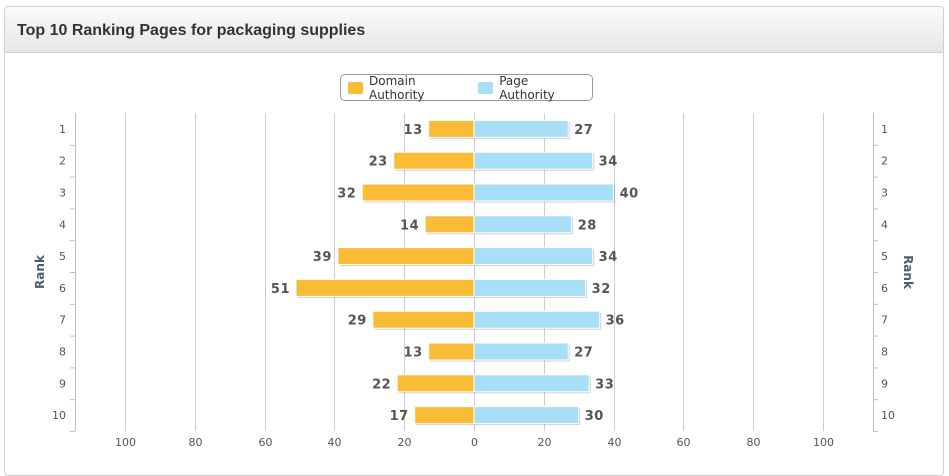  What do you see at coordinates (62, 288) in the screenshot?
I see `y-tick-label-left: 6` at bounding box center [62, 288].